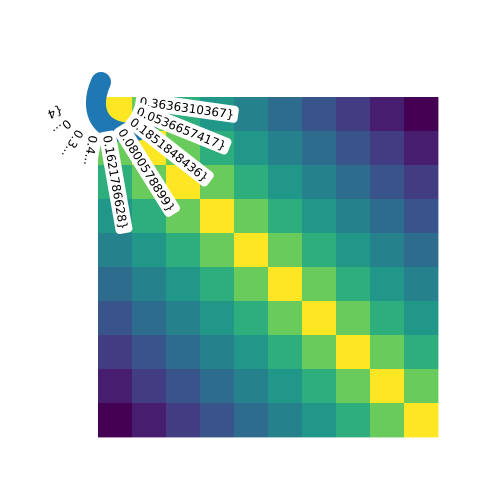 Image resolution: width=480 pixels, height=480 pixels. I want to click on annotation-text: {4, so click(55, 112).